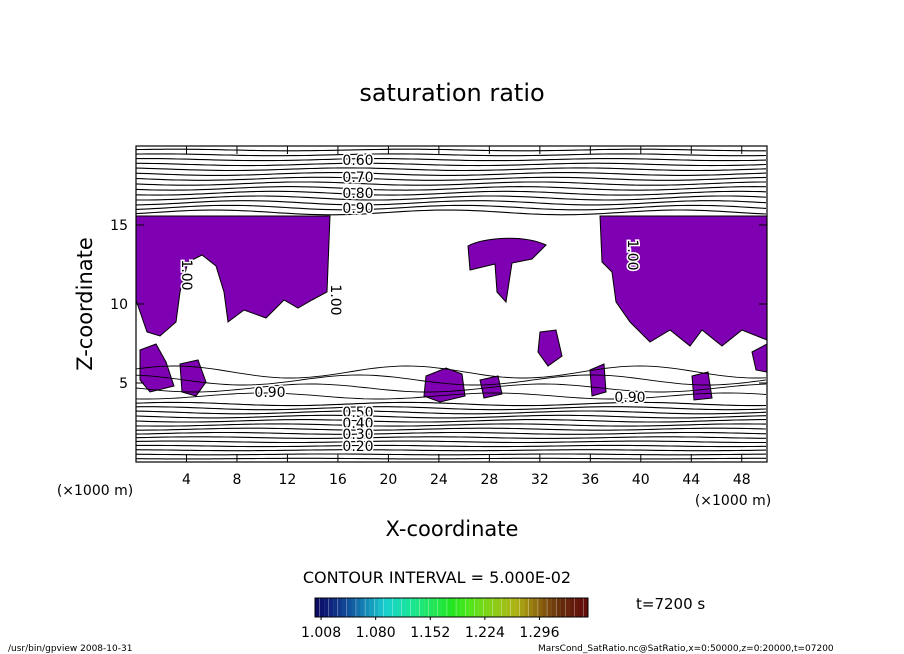 The height and width of the screenshot is (654, 904). I want to click on colorbar-tick-label: 1.224, so click(485, 633).